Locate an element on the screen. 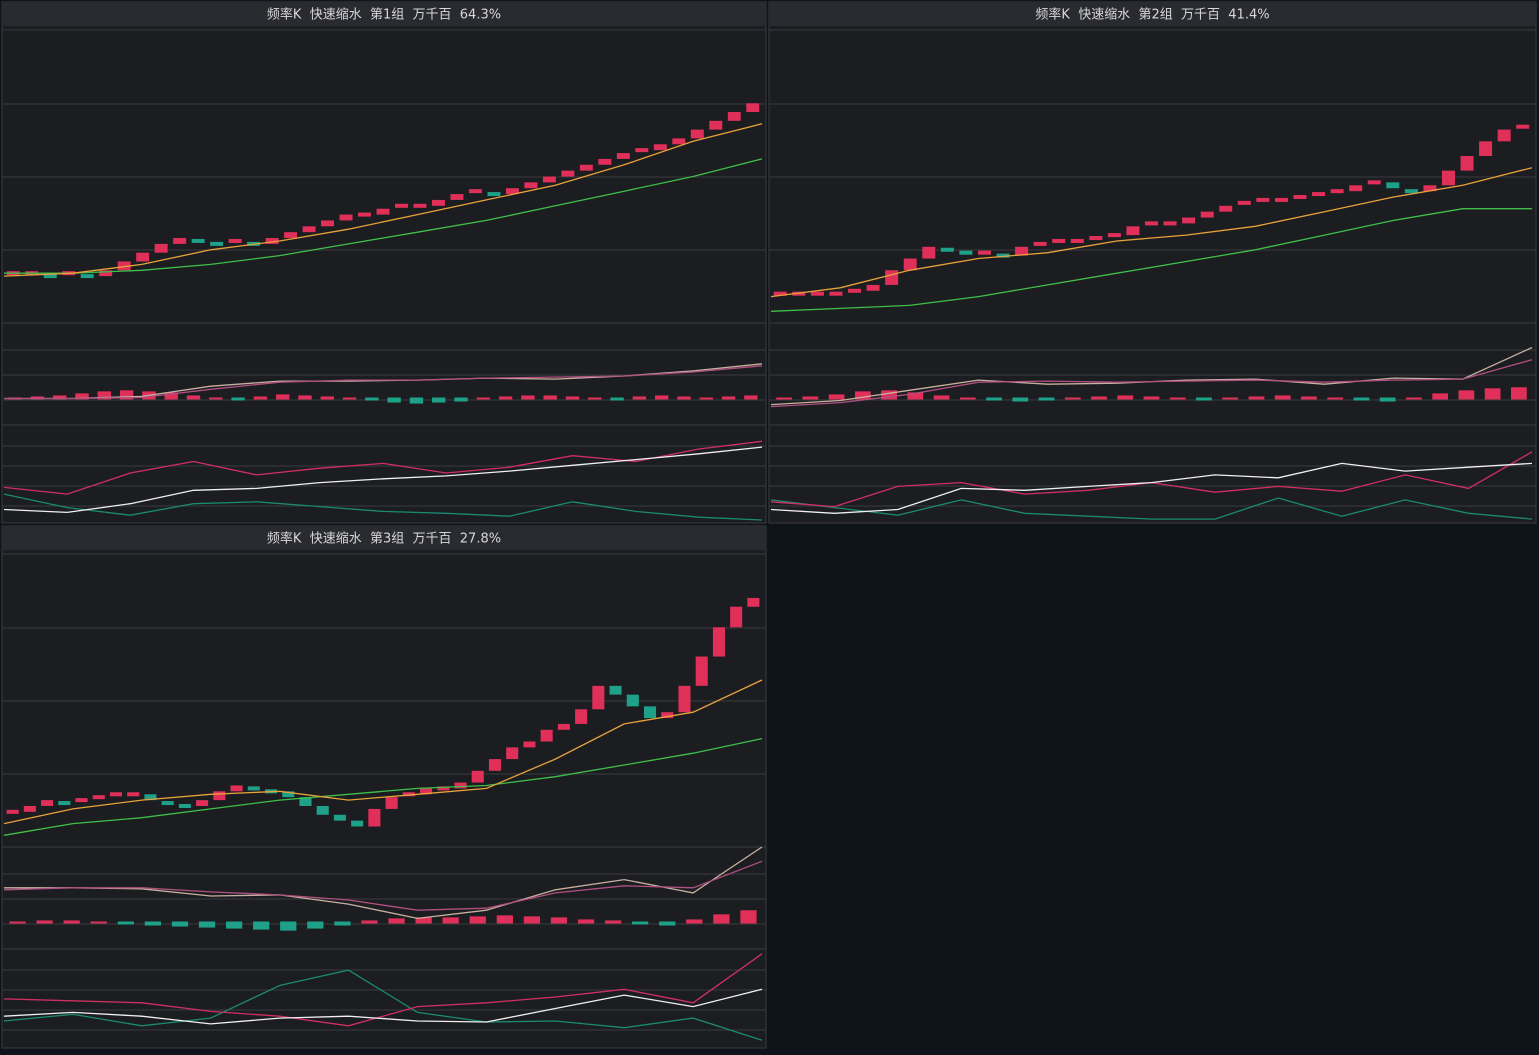  dif-line is located at coordinates (383, 883).